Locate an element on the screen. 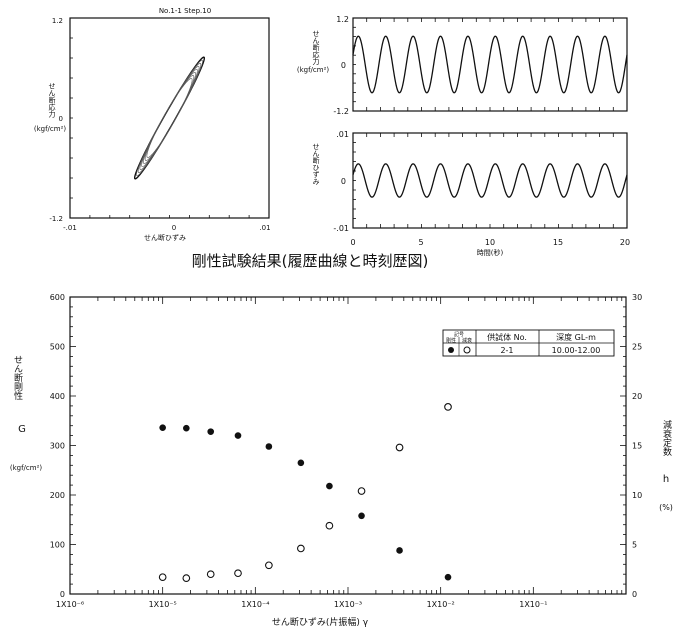  stress-time-panel: 1.2 0 -1.2 せん断応力 (kgf/cm²) is located at coordinates (462, 65).